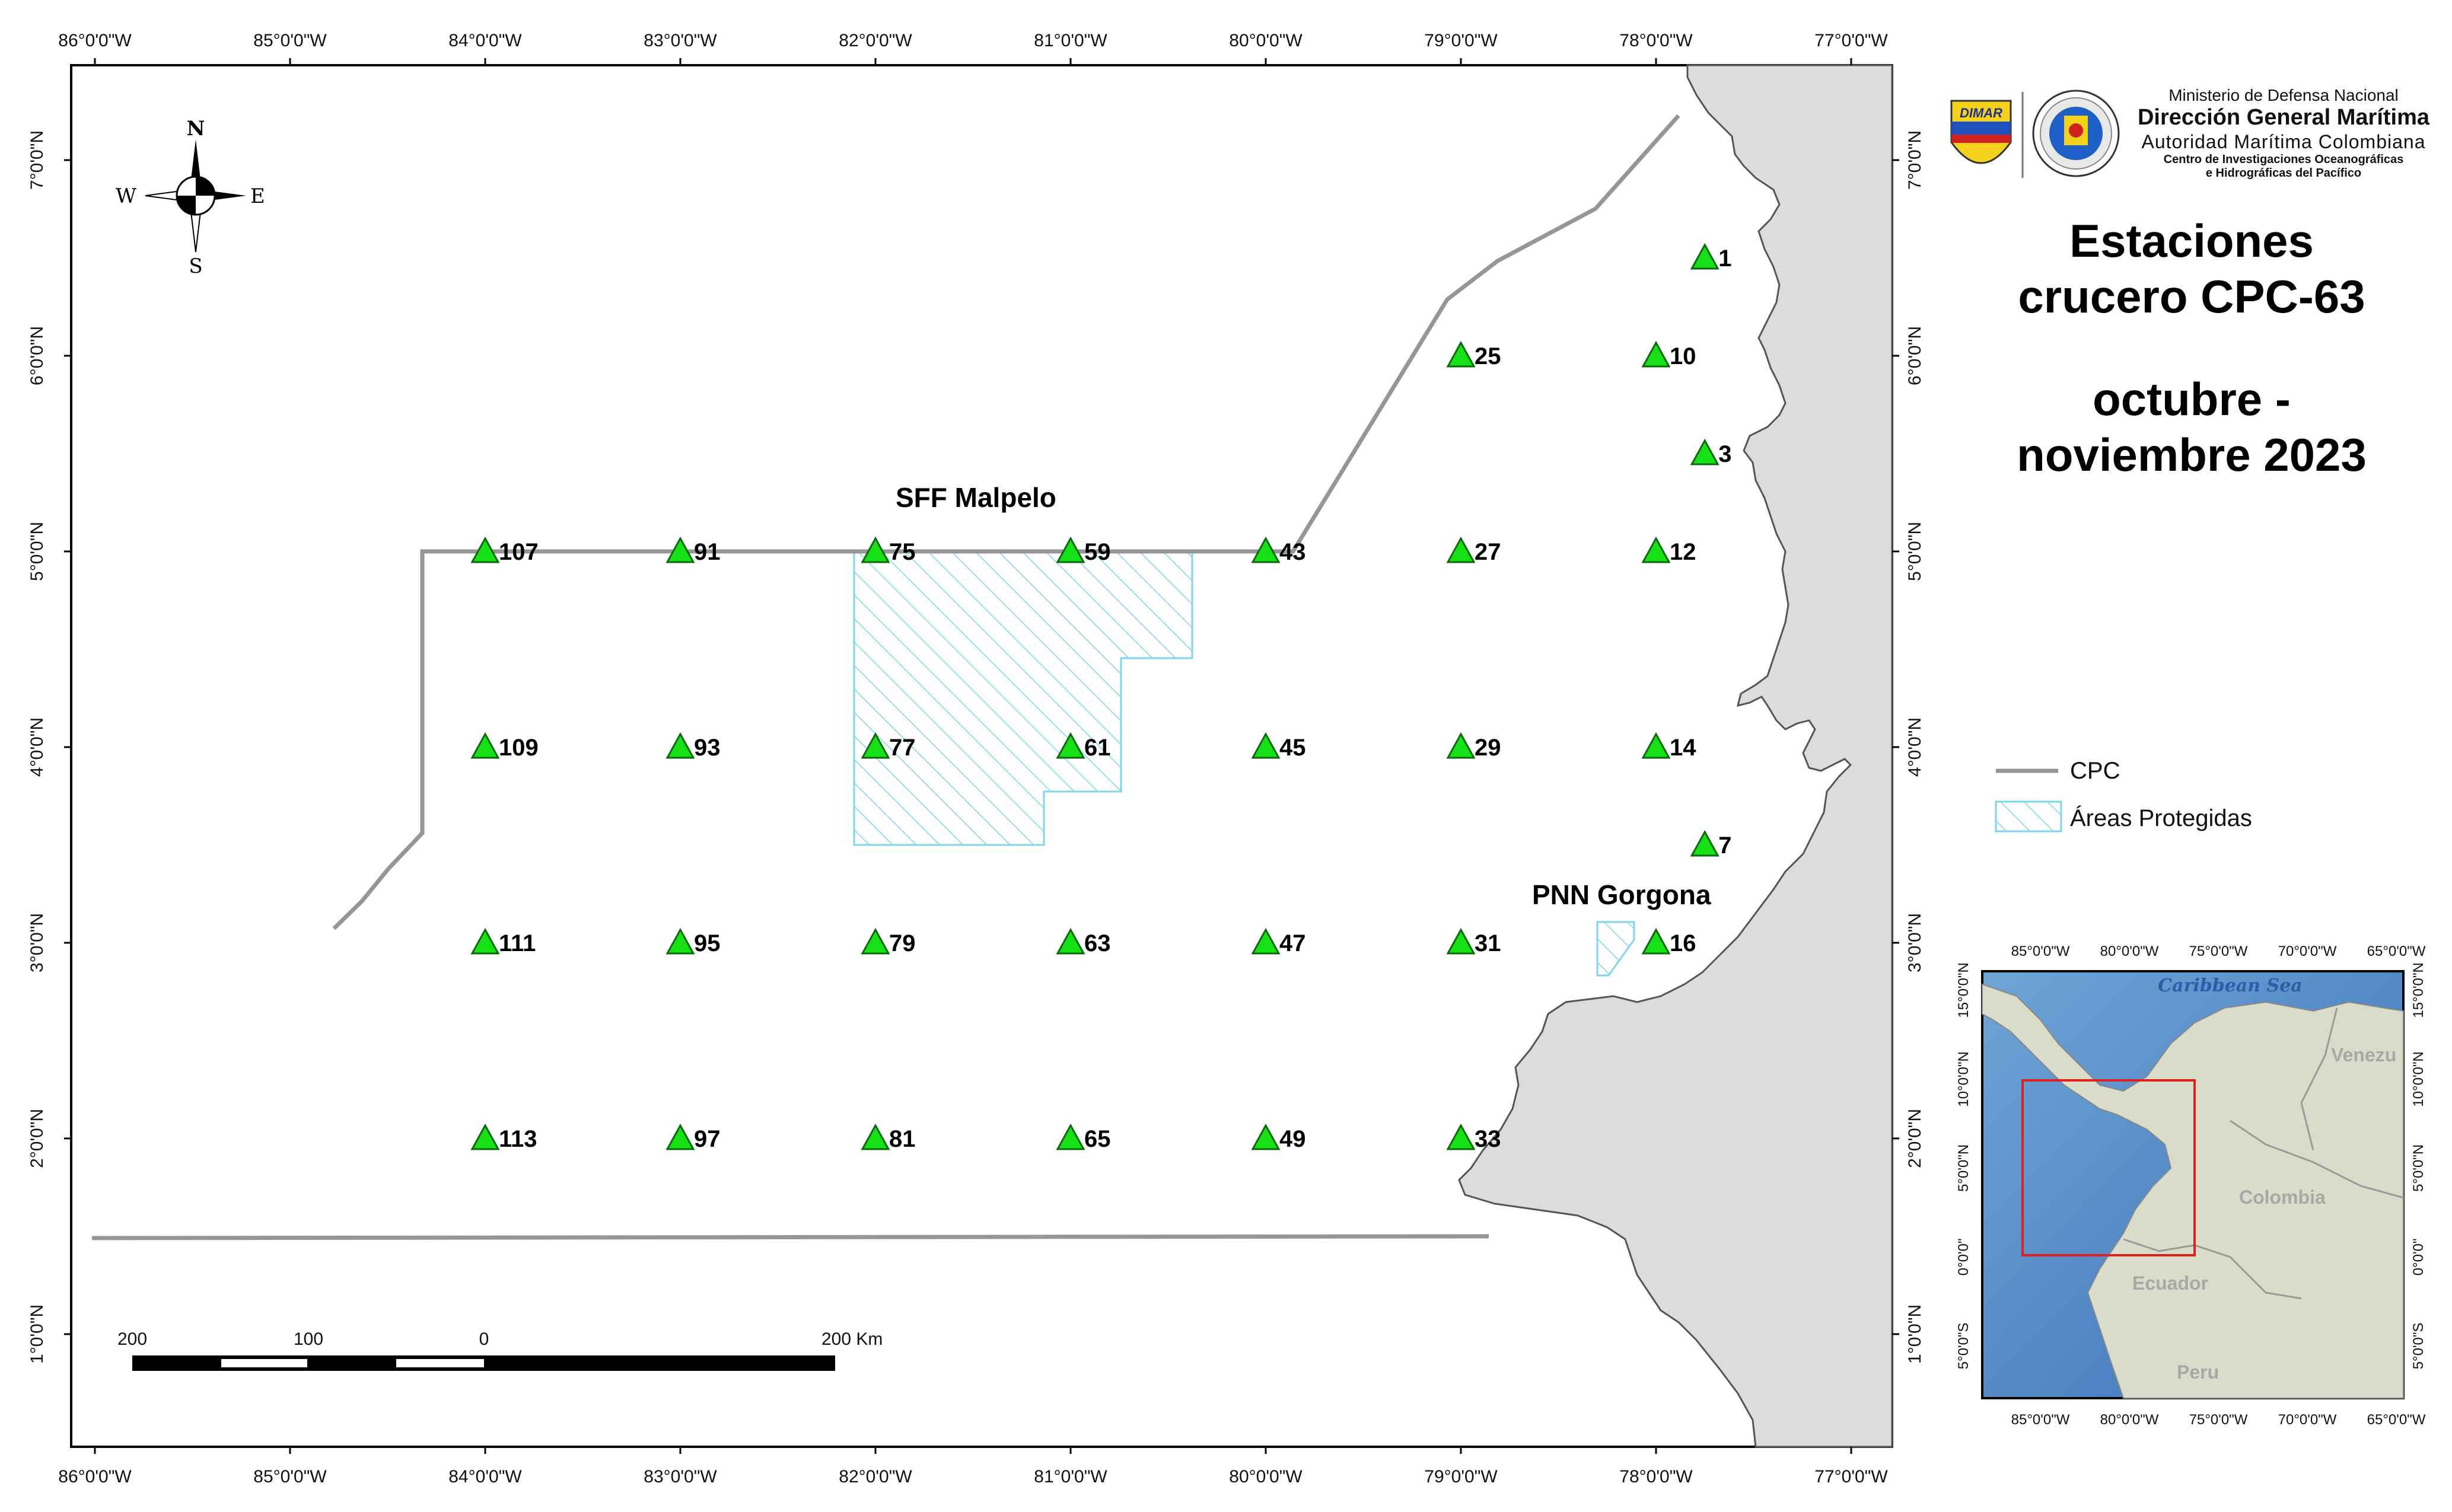  I want to click on station-label: 59, so click(1097, 552).